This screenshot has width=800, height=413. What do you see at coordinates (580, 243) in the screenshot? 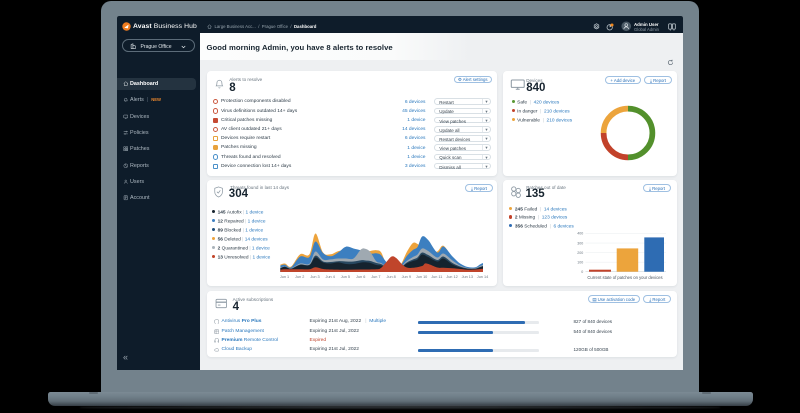
I see `svg-text: 300` at bounding box center [580, 243].